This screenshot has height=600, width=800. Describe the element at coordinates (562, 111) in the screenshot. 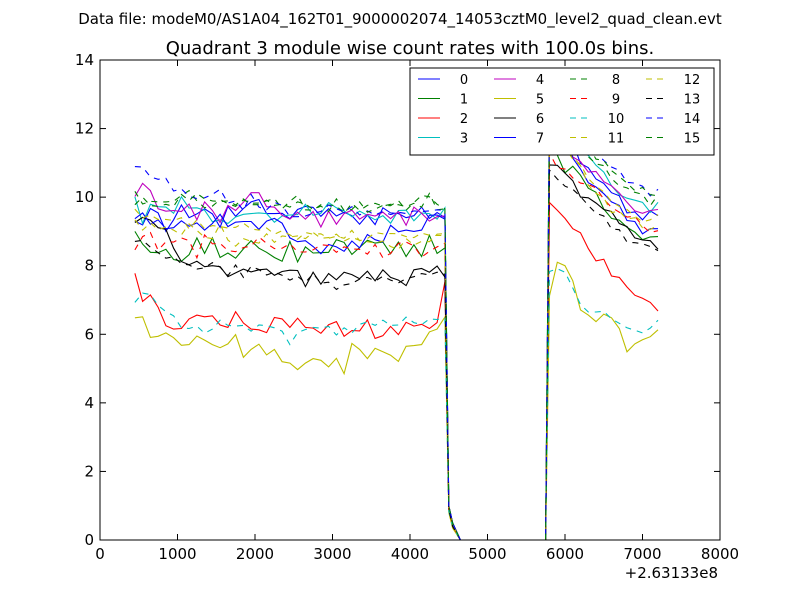

I see `legend-box` at that location.